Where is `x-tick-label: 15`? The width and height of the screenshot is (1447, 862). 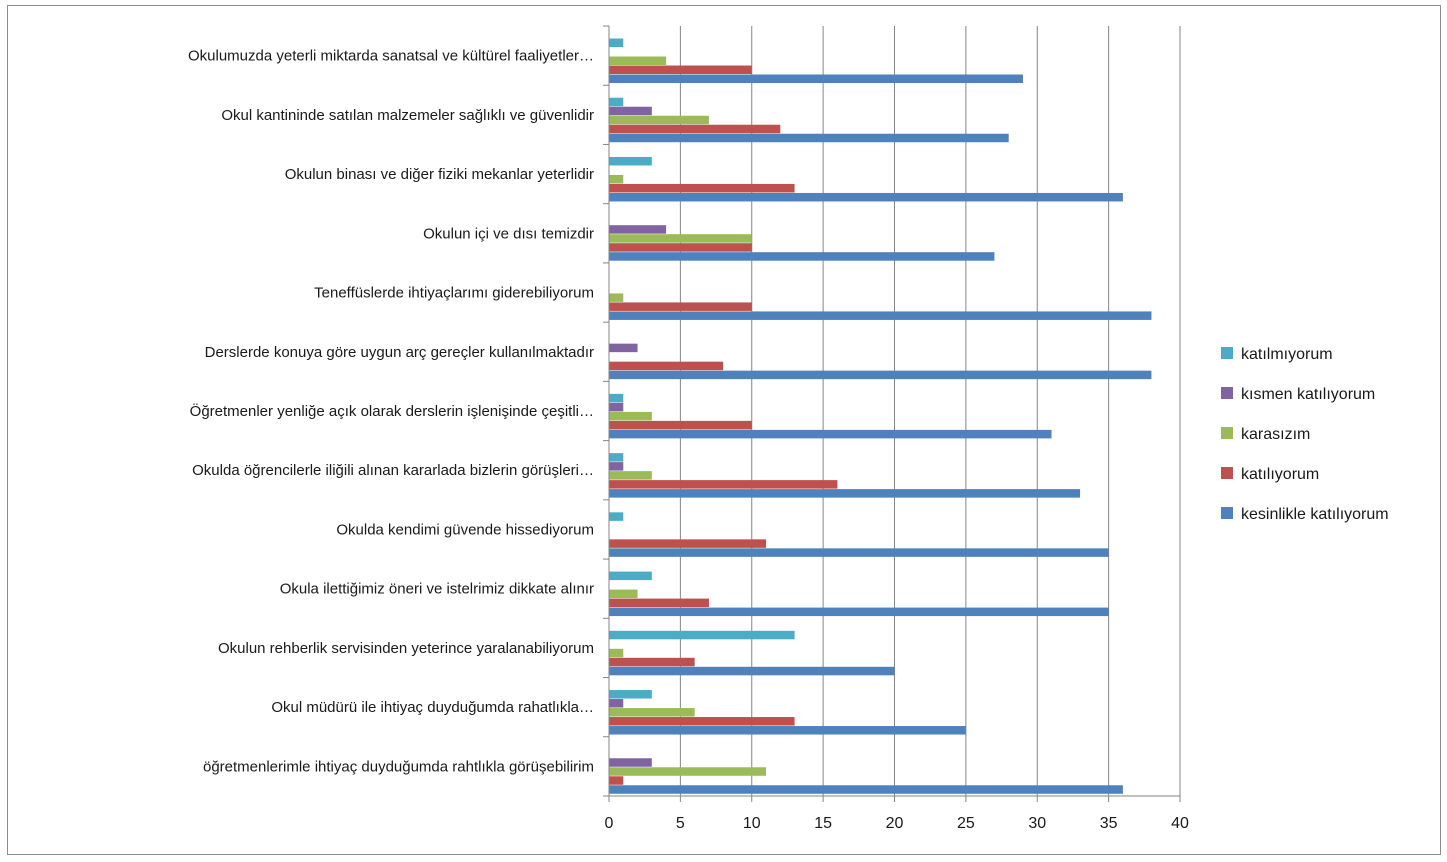
x-tick-label: 15 is located at coordinates (823, 823).